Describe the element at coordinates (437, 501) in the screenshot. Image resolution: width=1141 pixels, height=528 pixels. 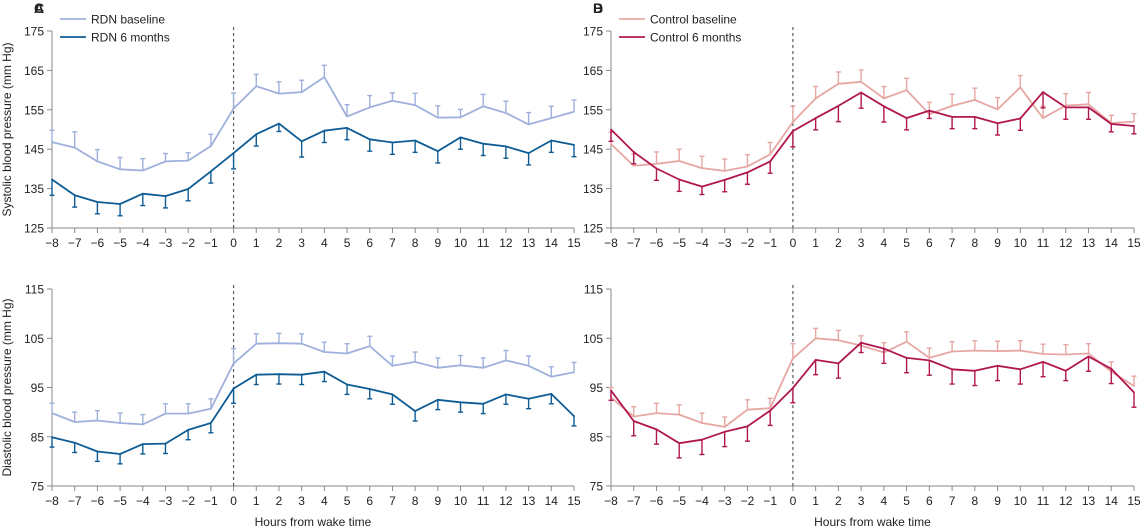
I see `x-tick-label: 9` at that location.